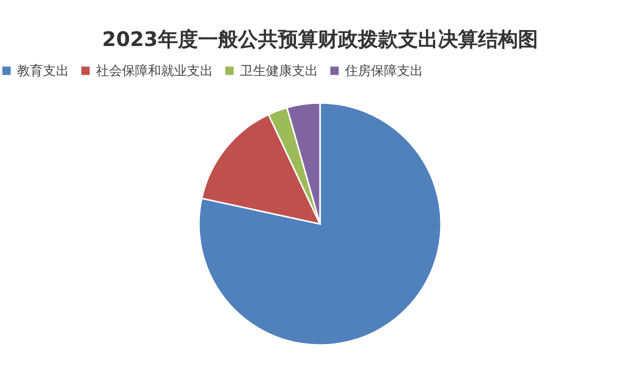  What do you see at coordinates (43, 70) in the screenshot?
I see `legend-label: 教育支出` at bounding box center [43, 70].